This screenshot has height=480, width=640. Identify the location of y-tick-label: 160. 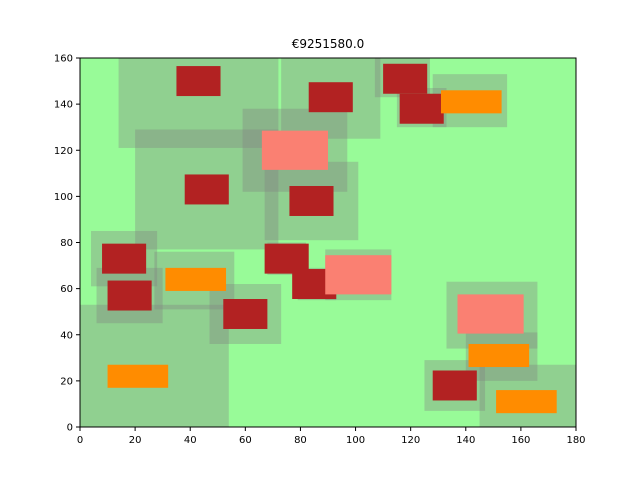
(63, 59).